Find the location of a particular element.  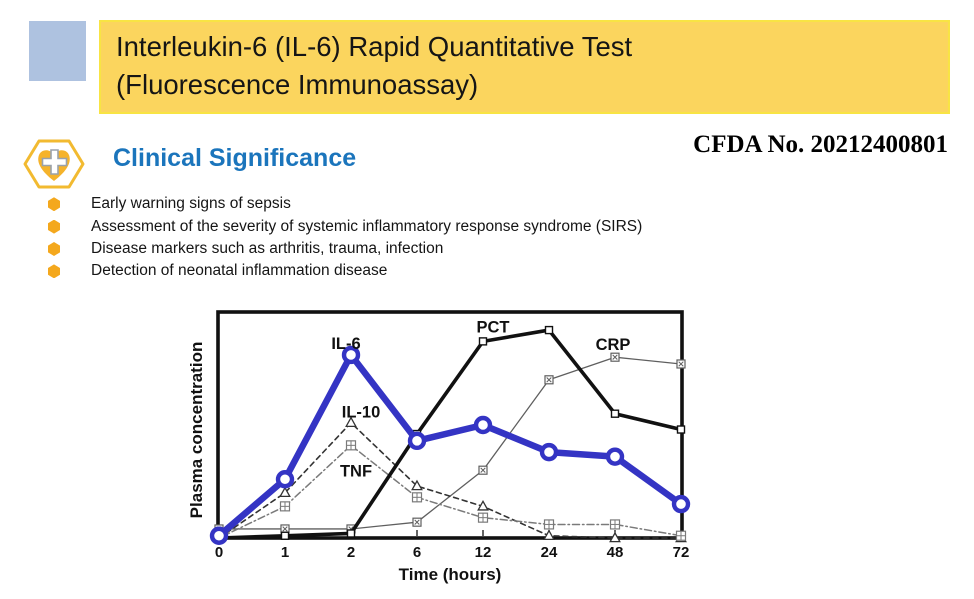

x-axis-title: Time (hours) is located at coordinates (450, 574).